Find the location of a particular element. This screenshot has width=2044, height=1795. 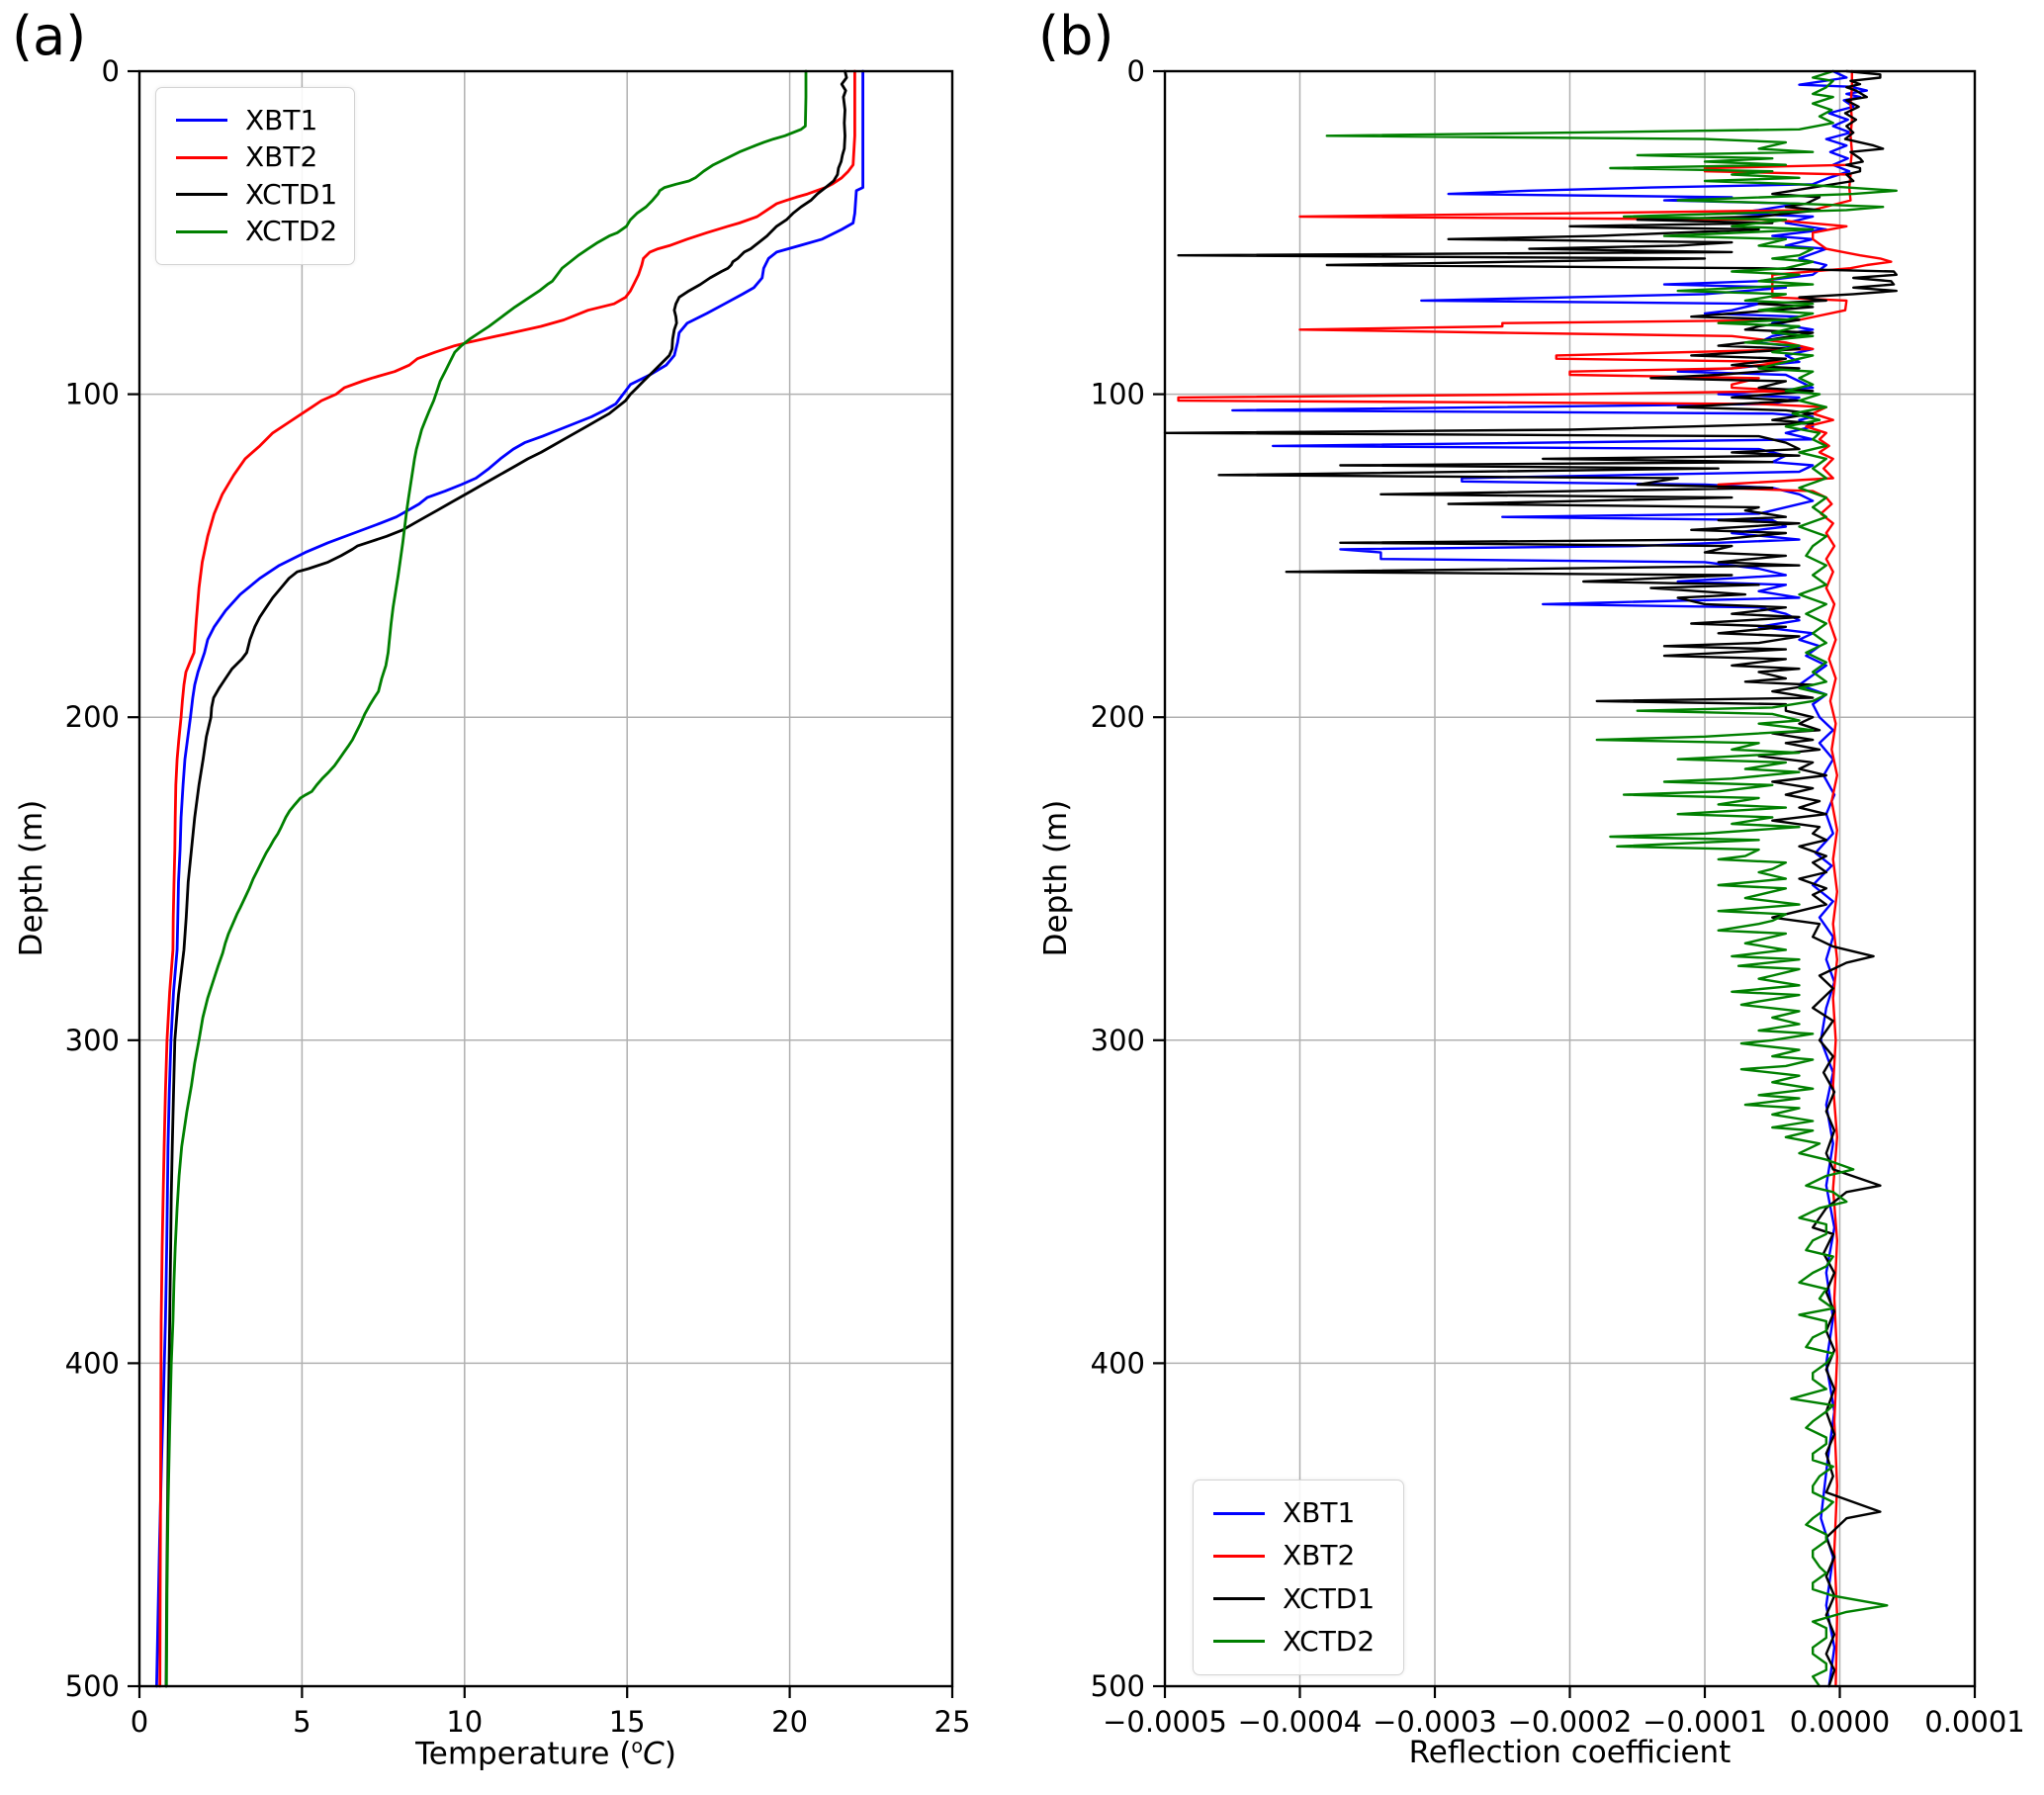

x-tick-label: 15 is located at coordinates (627, 1722).